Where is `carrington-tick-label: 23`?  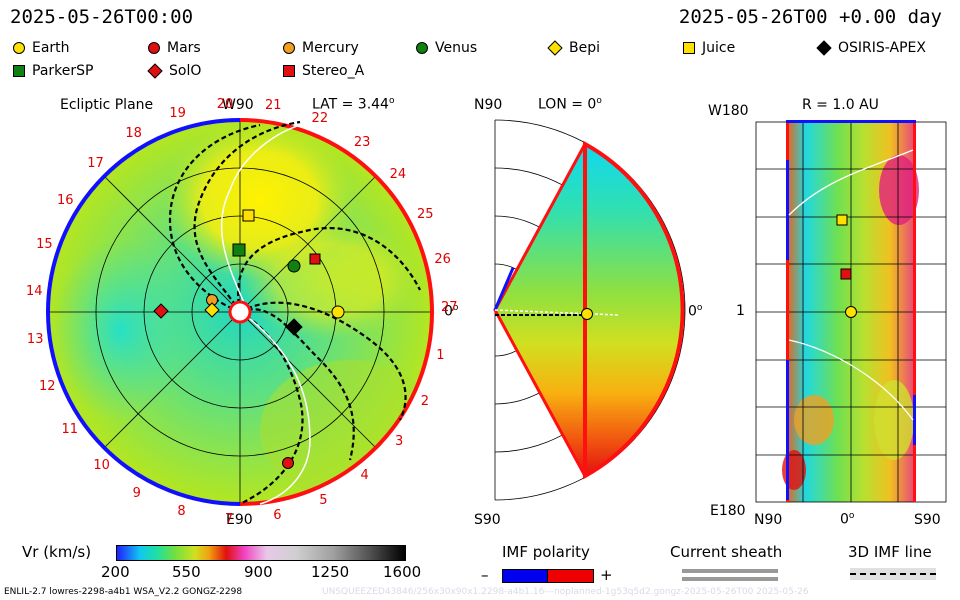
carrington-tick-label: 23 is located at coordinates (362, 142).